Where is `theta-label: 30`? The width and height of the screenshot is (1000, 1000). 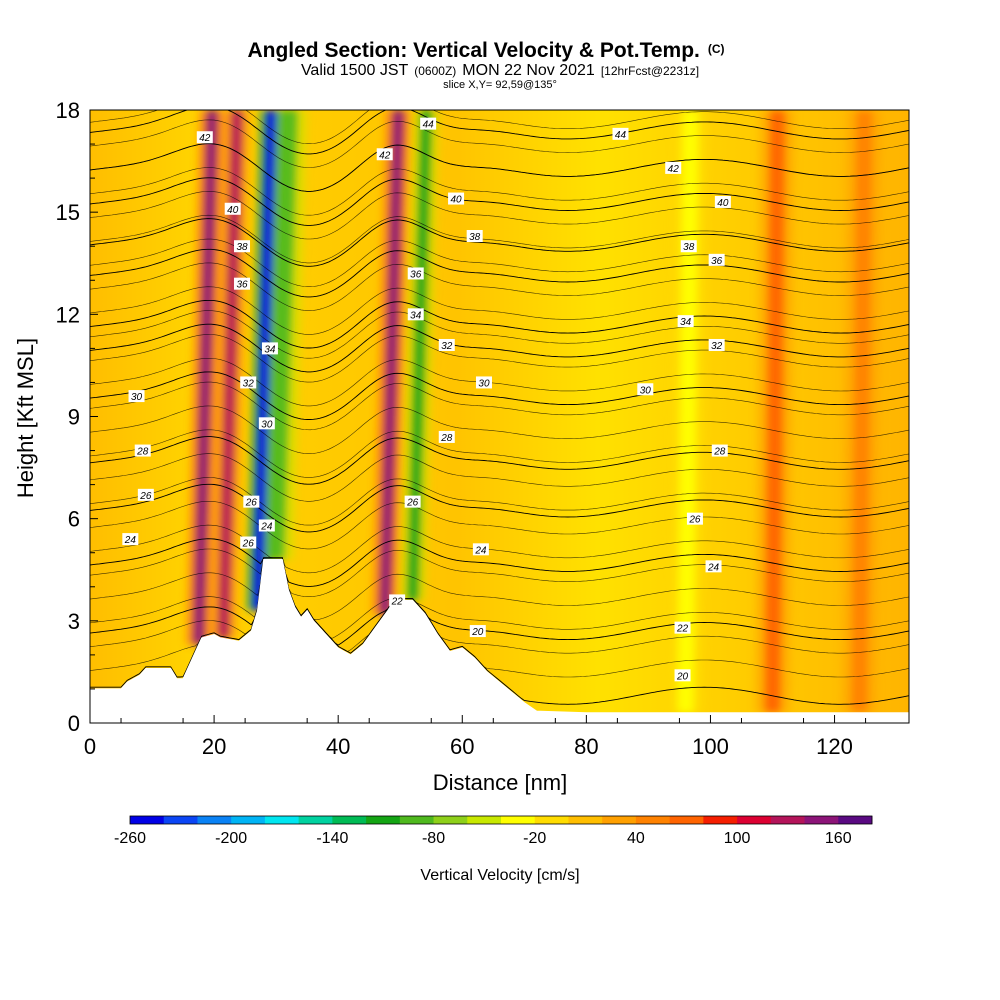
theta-label: 30 is located at coordinates (137, 397).